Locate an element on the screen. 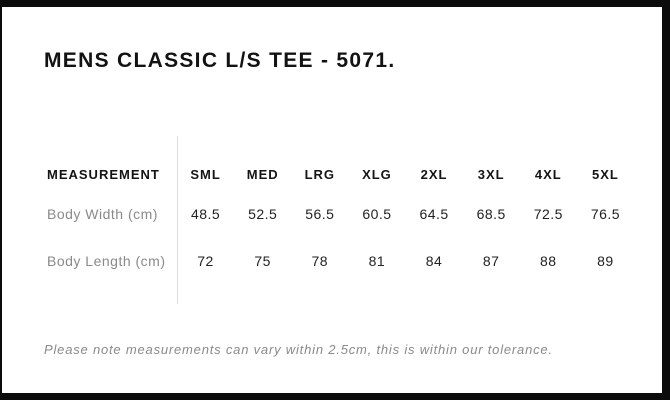 The image size is (670, 400). size-value-cell: 76.5 is located at coordinates (605, 214).